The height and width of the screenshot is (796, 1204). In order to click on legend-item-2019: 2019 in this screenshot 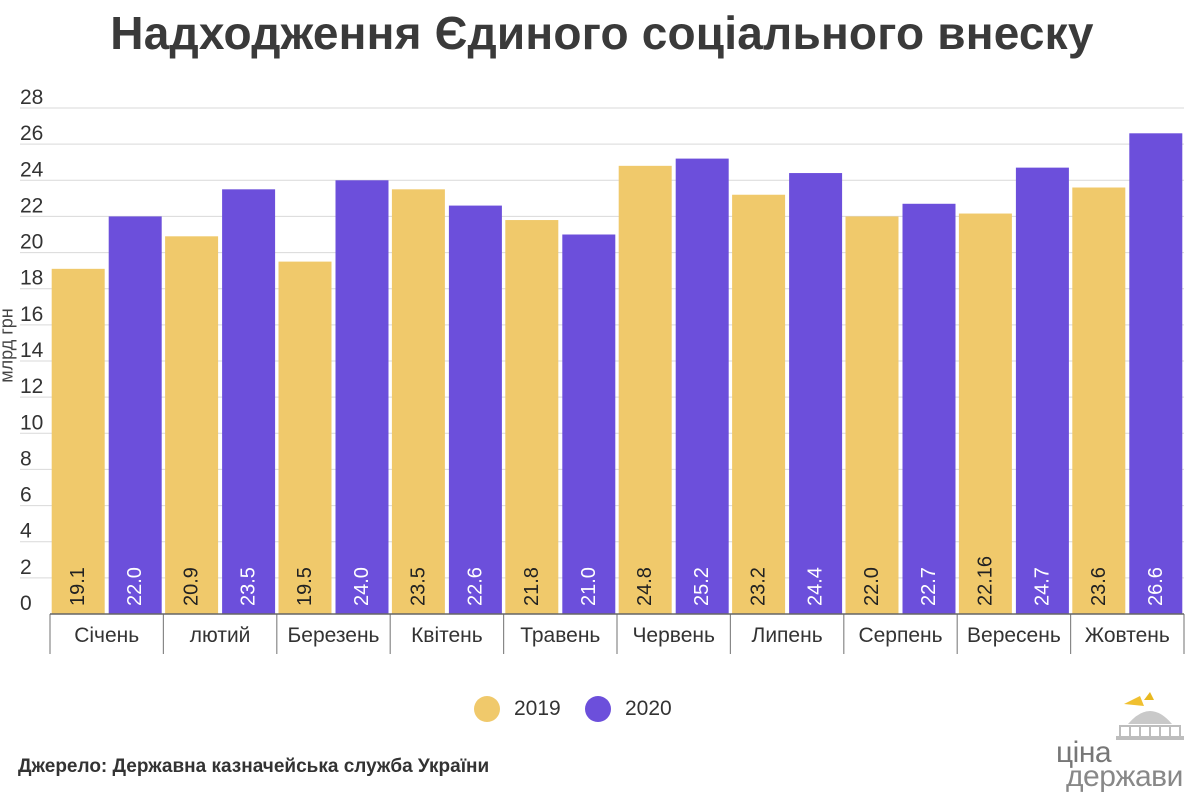, I will do `click(517, 709)`.